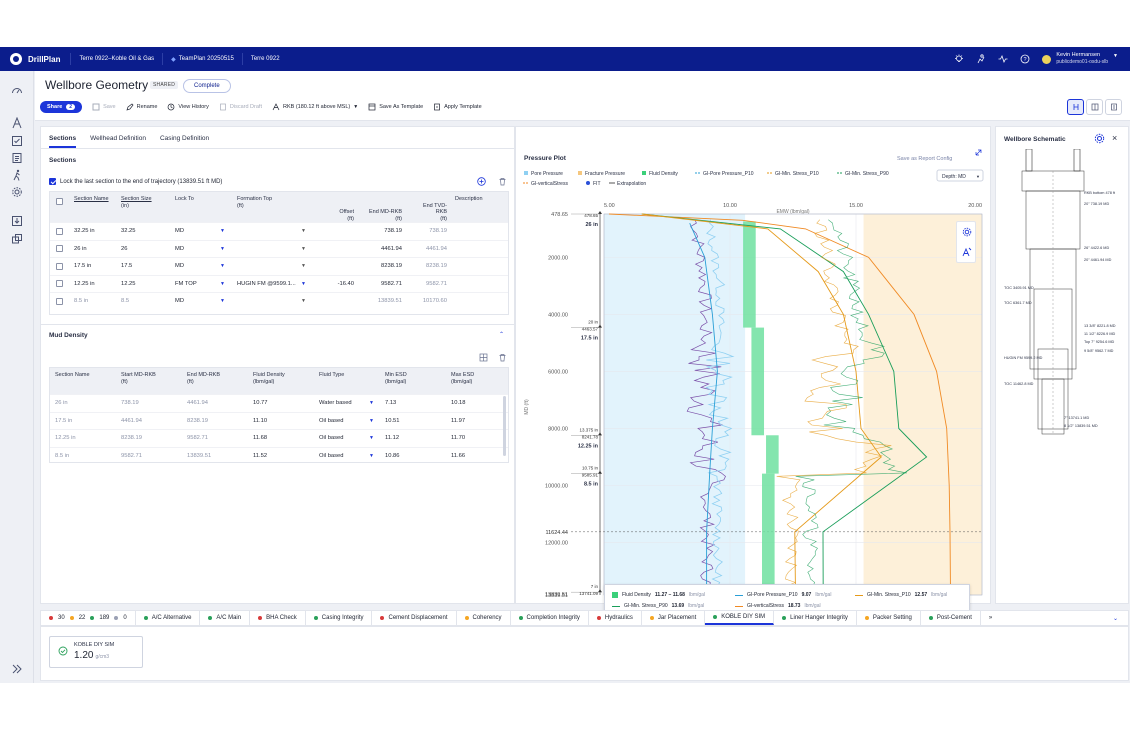 The width and height of the screenshot is (1130, 730). Describe the element at coordinates (740, 618) in the screenshot. I see `sim-tab: KOBLE DIY SIM` at that location.